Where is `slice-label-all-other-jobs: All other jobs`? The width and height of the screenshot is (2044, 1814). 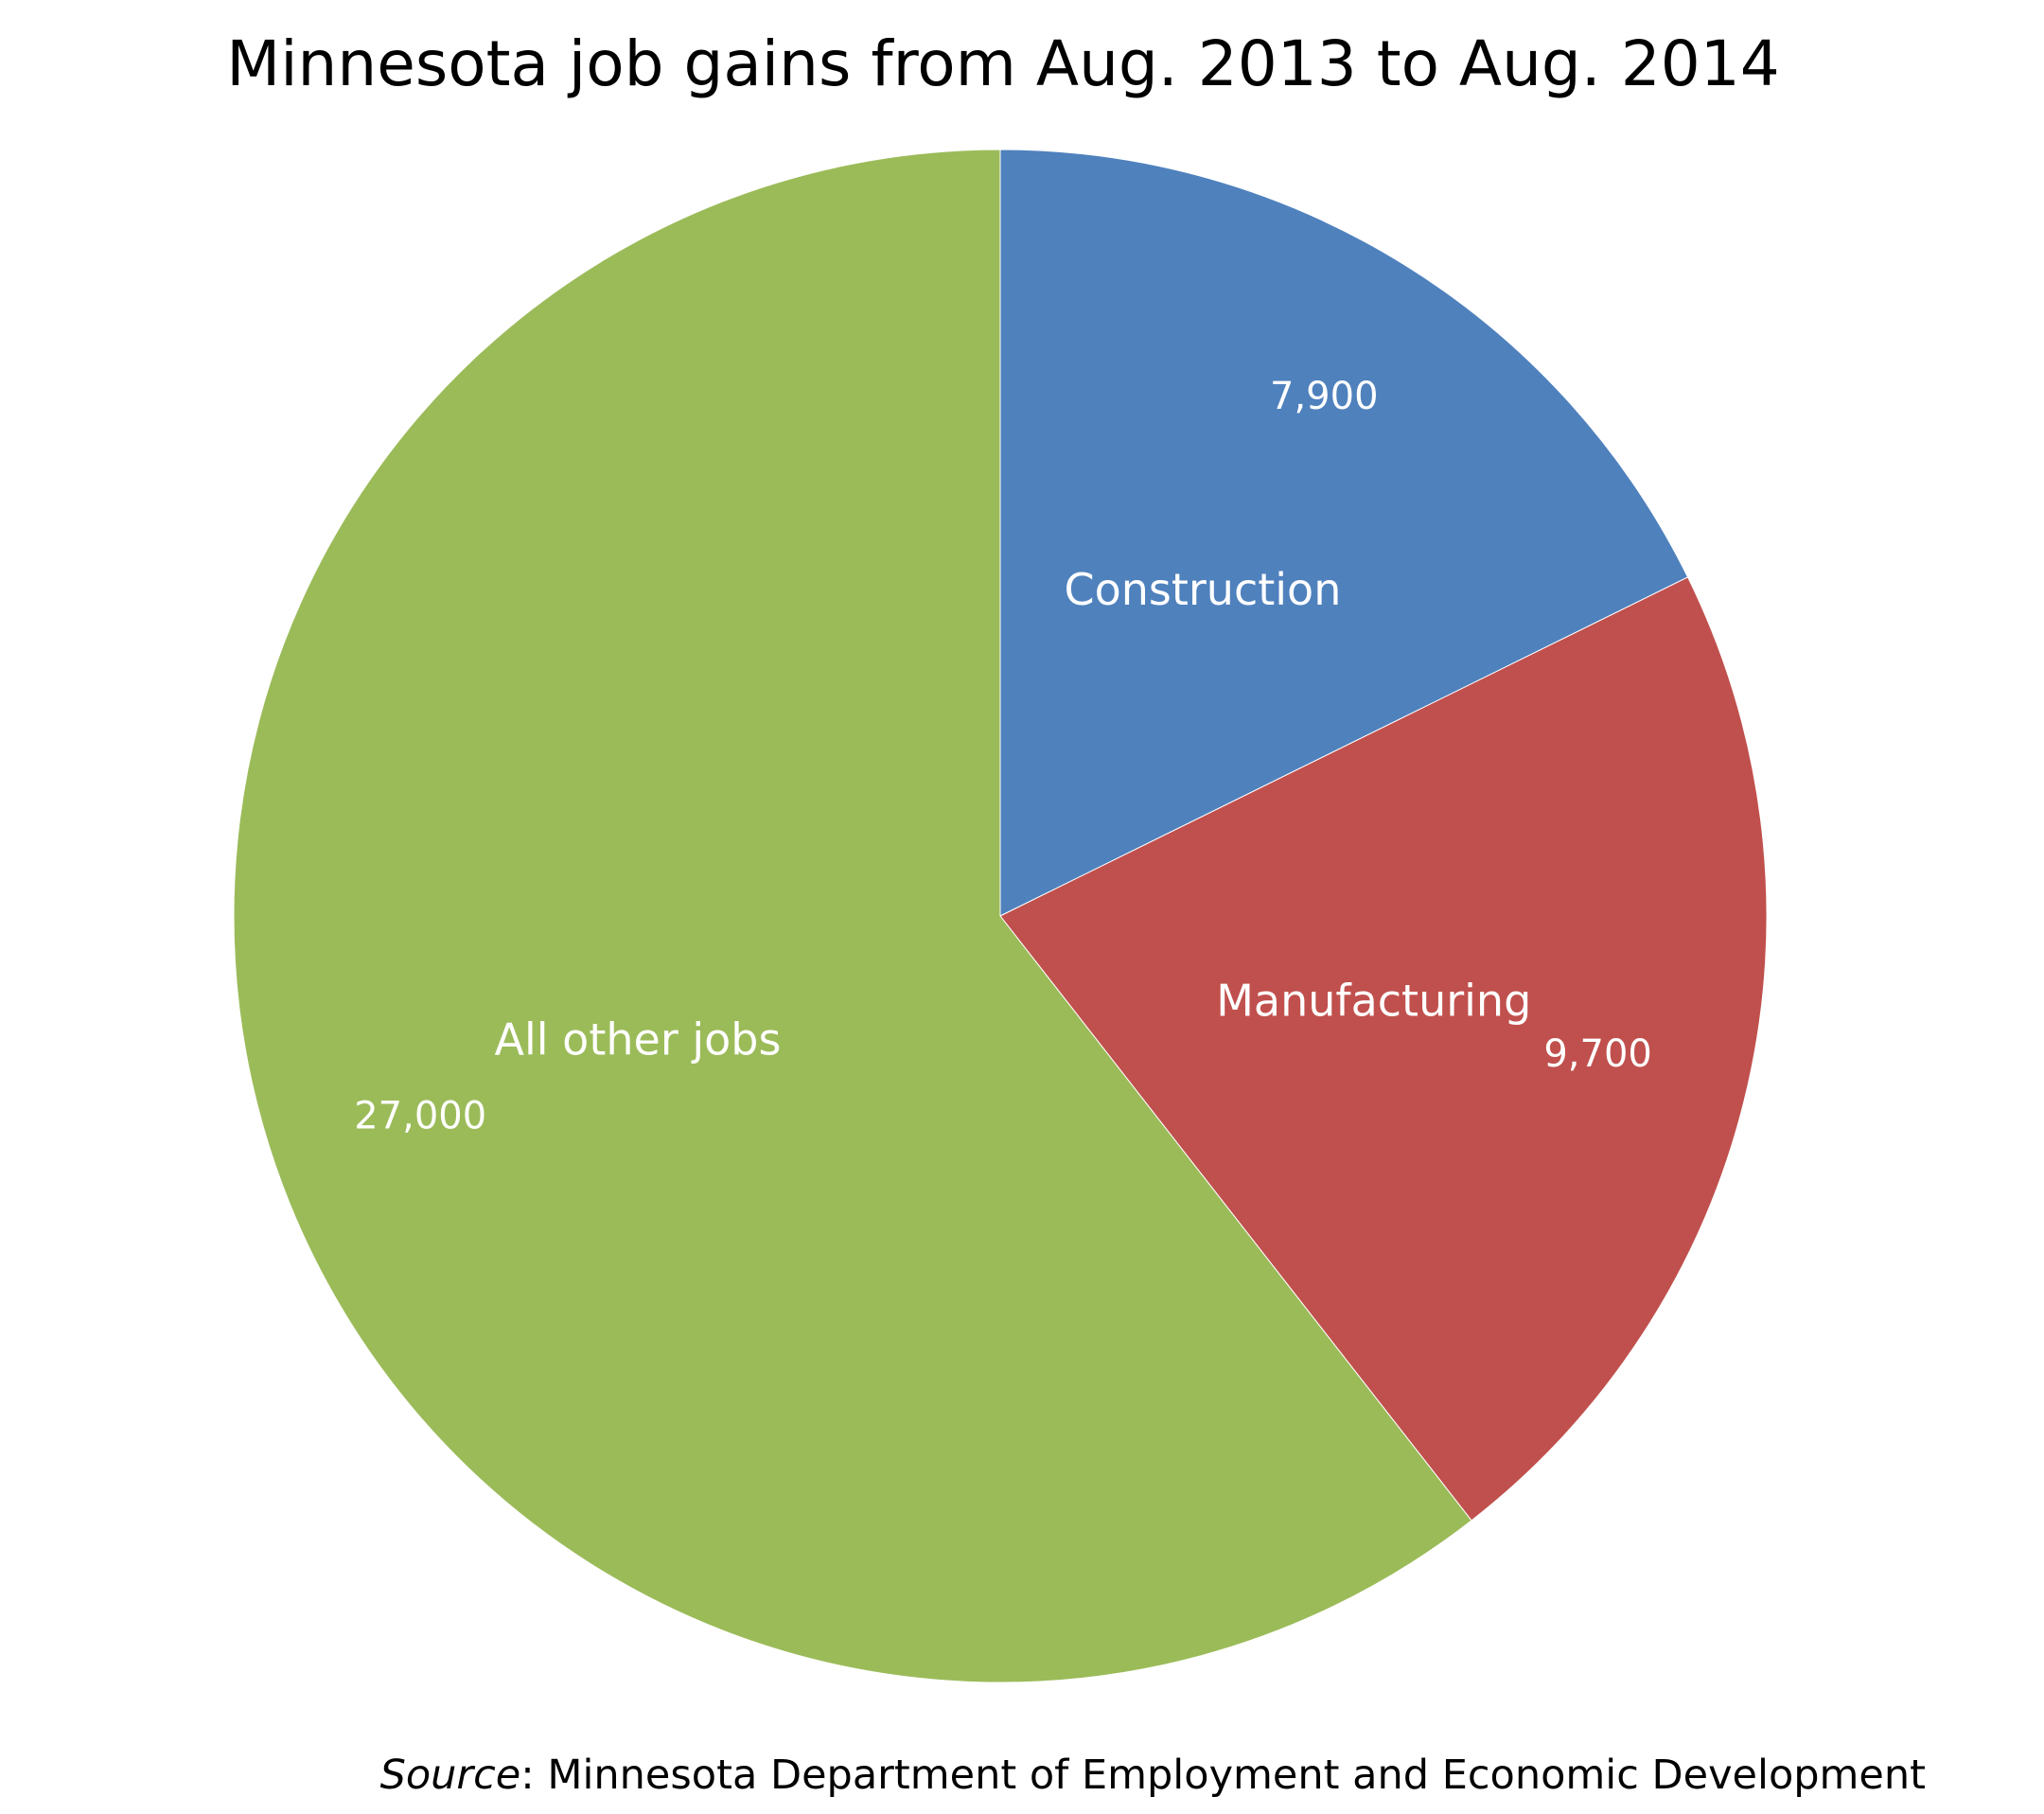
slice-label-all-other-jobs: All other jobs is located at coordinates (638, 1040).